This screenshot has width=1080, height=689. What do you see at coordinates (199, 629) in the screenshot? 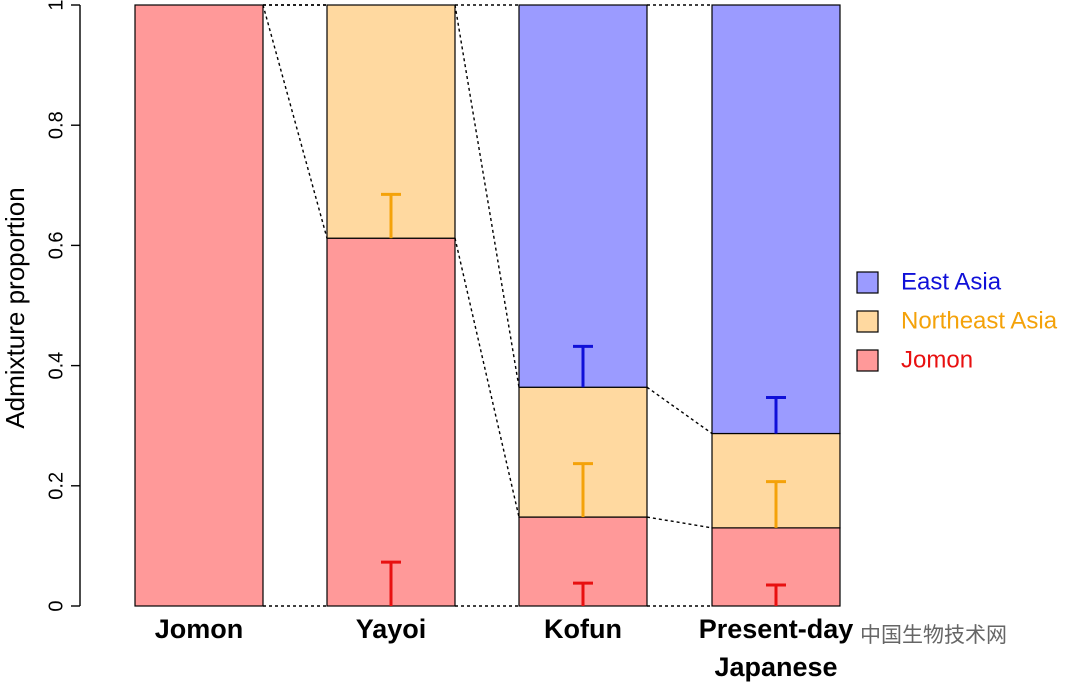
I see `x-tick-label-0: Jomon` at bounding box center [199, 629].